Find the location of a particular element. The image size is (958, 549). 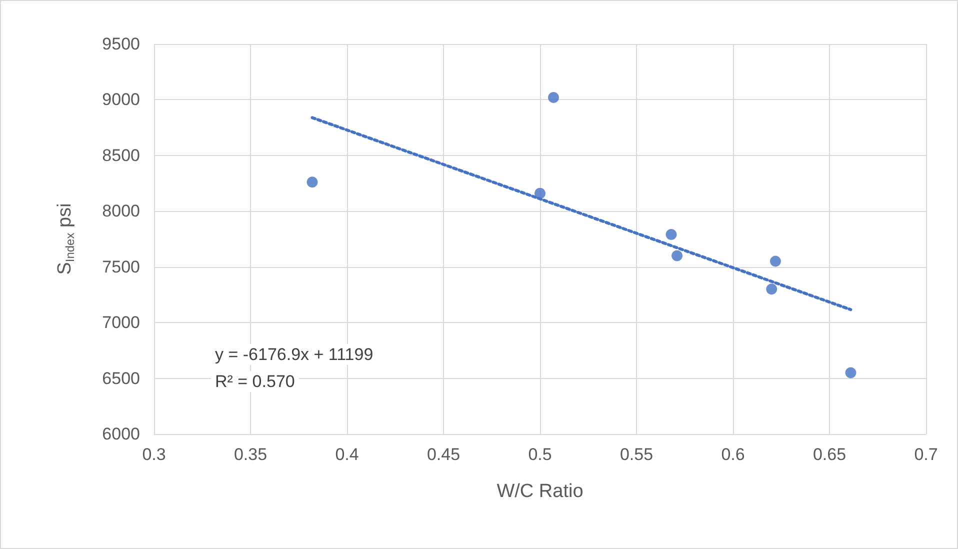

x-tick-label: 0.6 is located at coordinates (733, 454).